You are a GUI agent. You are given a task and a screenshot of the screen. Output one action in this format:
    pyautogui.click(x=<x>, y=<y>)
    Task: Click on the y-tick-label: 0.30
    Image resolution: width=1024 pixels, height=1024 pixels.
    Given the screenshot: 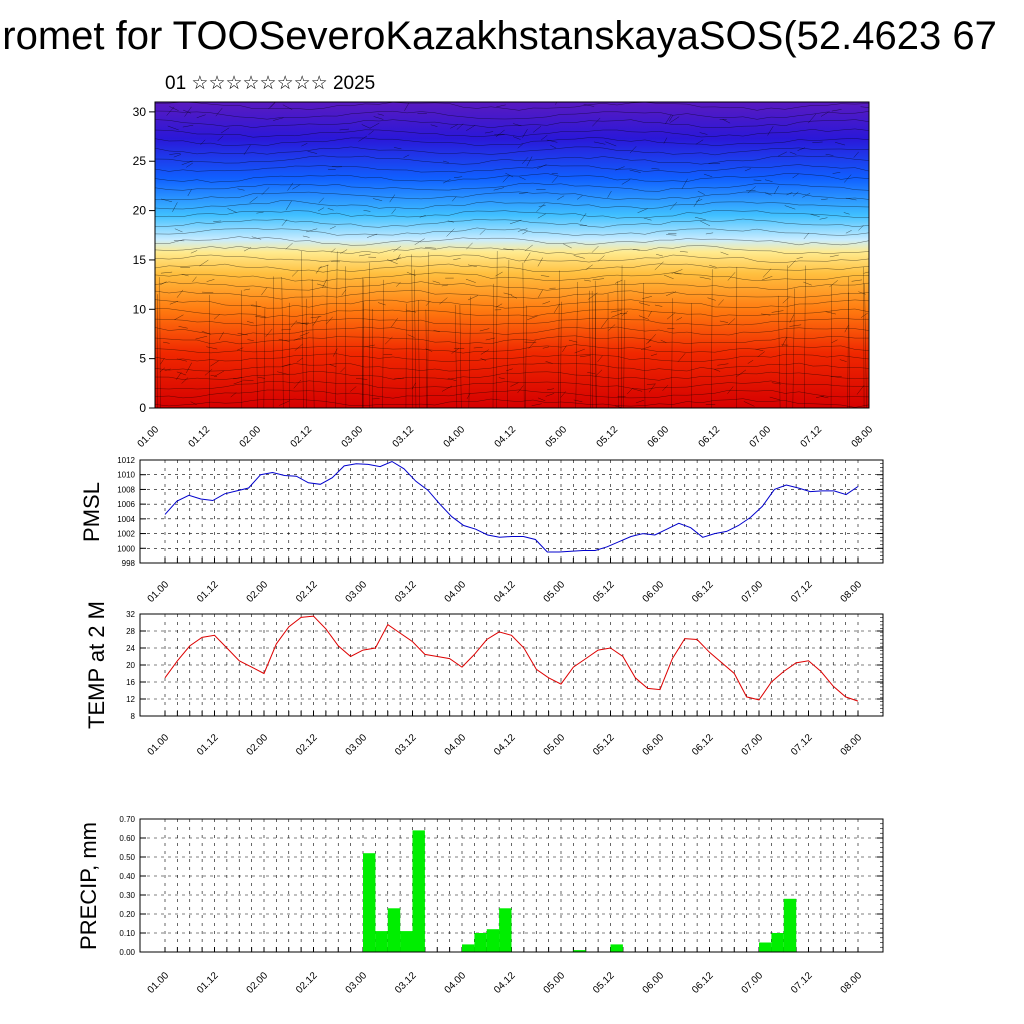 What is the action you would take?
    pyautogui.click(x=127, y=895)
    